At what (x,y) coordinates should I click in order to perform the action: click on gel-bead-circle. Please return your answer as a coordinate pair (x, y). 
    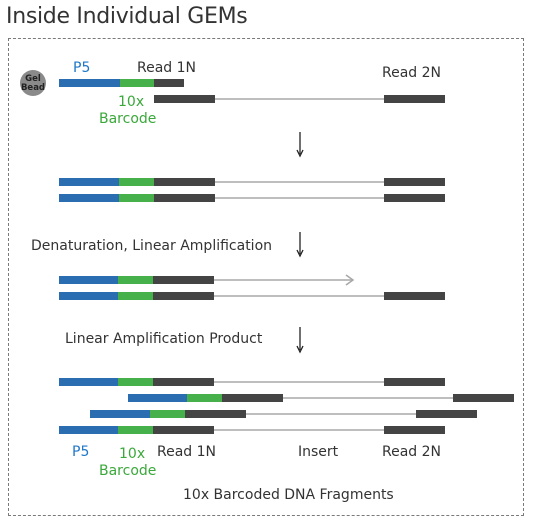
    Looking at the image, I should click on (33, 83).